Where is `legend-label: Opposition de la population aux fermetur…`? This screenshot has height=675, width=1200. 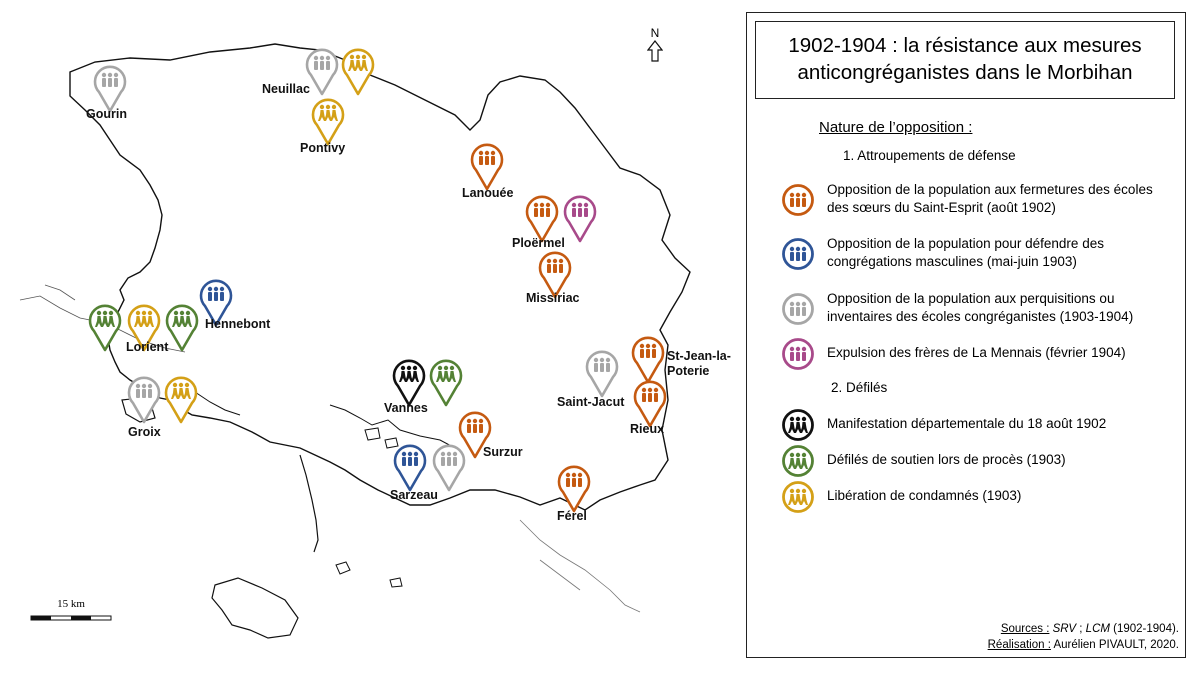
legend-label: Opposition de la population aux fermetur… is located at coordinates (990, 198).